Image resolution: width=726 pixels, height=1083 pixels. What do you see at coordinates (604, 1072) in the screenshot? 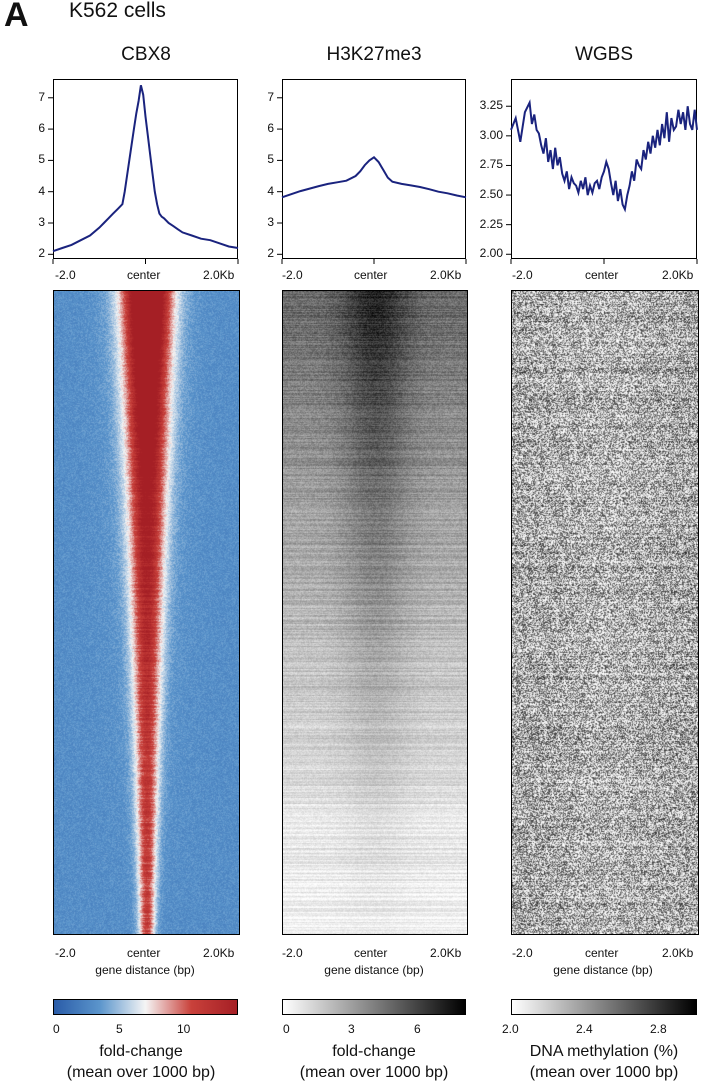
I see `wgbs-cb-label-2: (mean over 1000 bp)` at bounding box center [604, 1072].